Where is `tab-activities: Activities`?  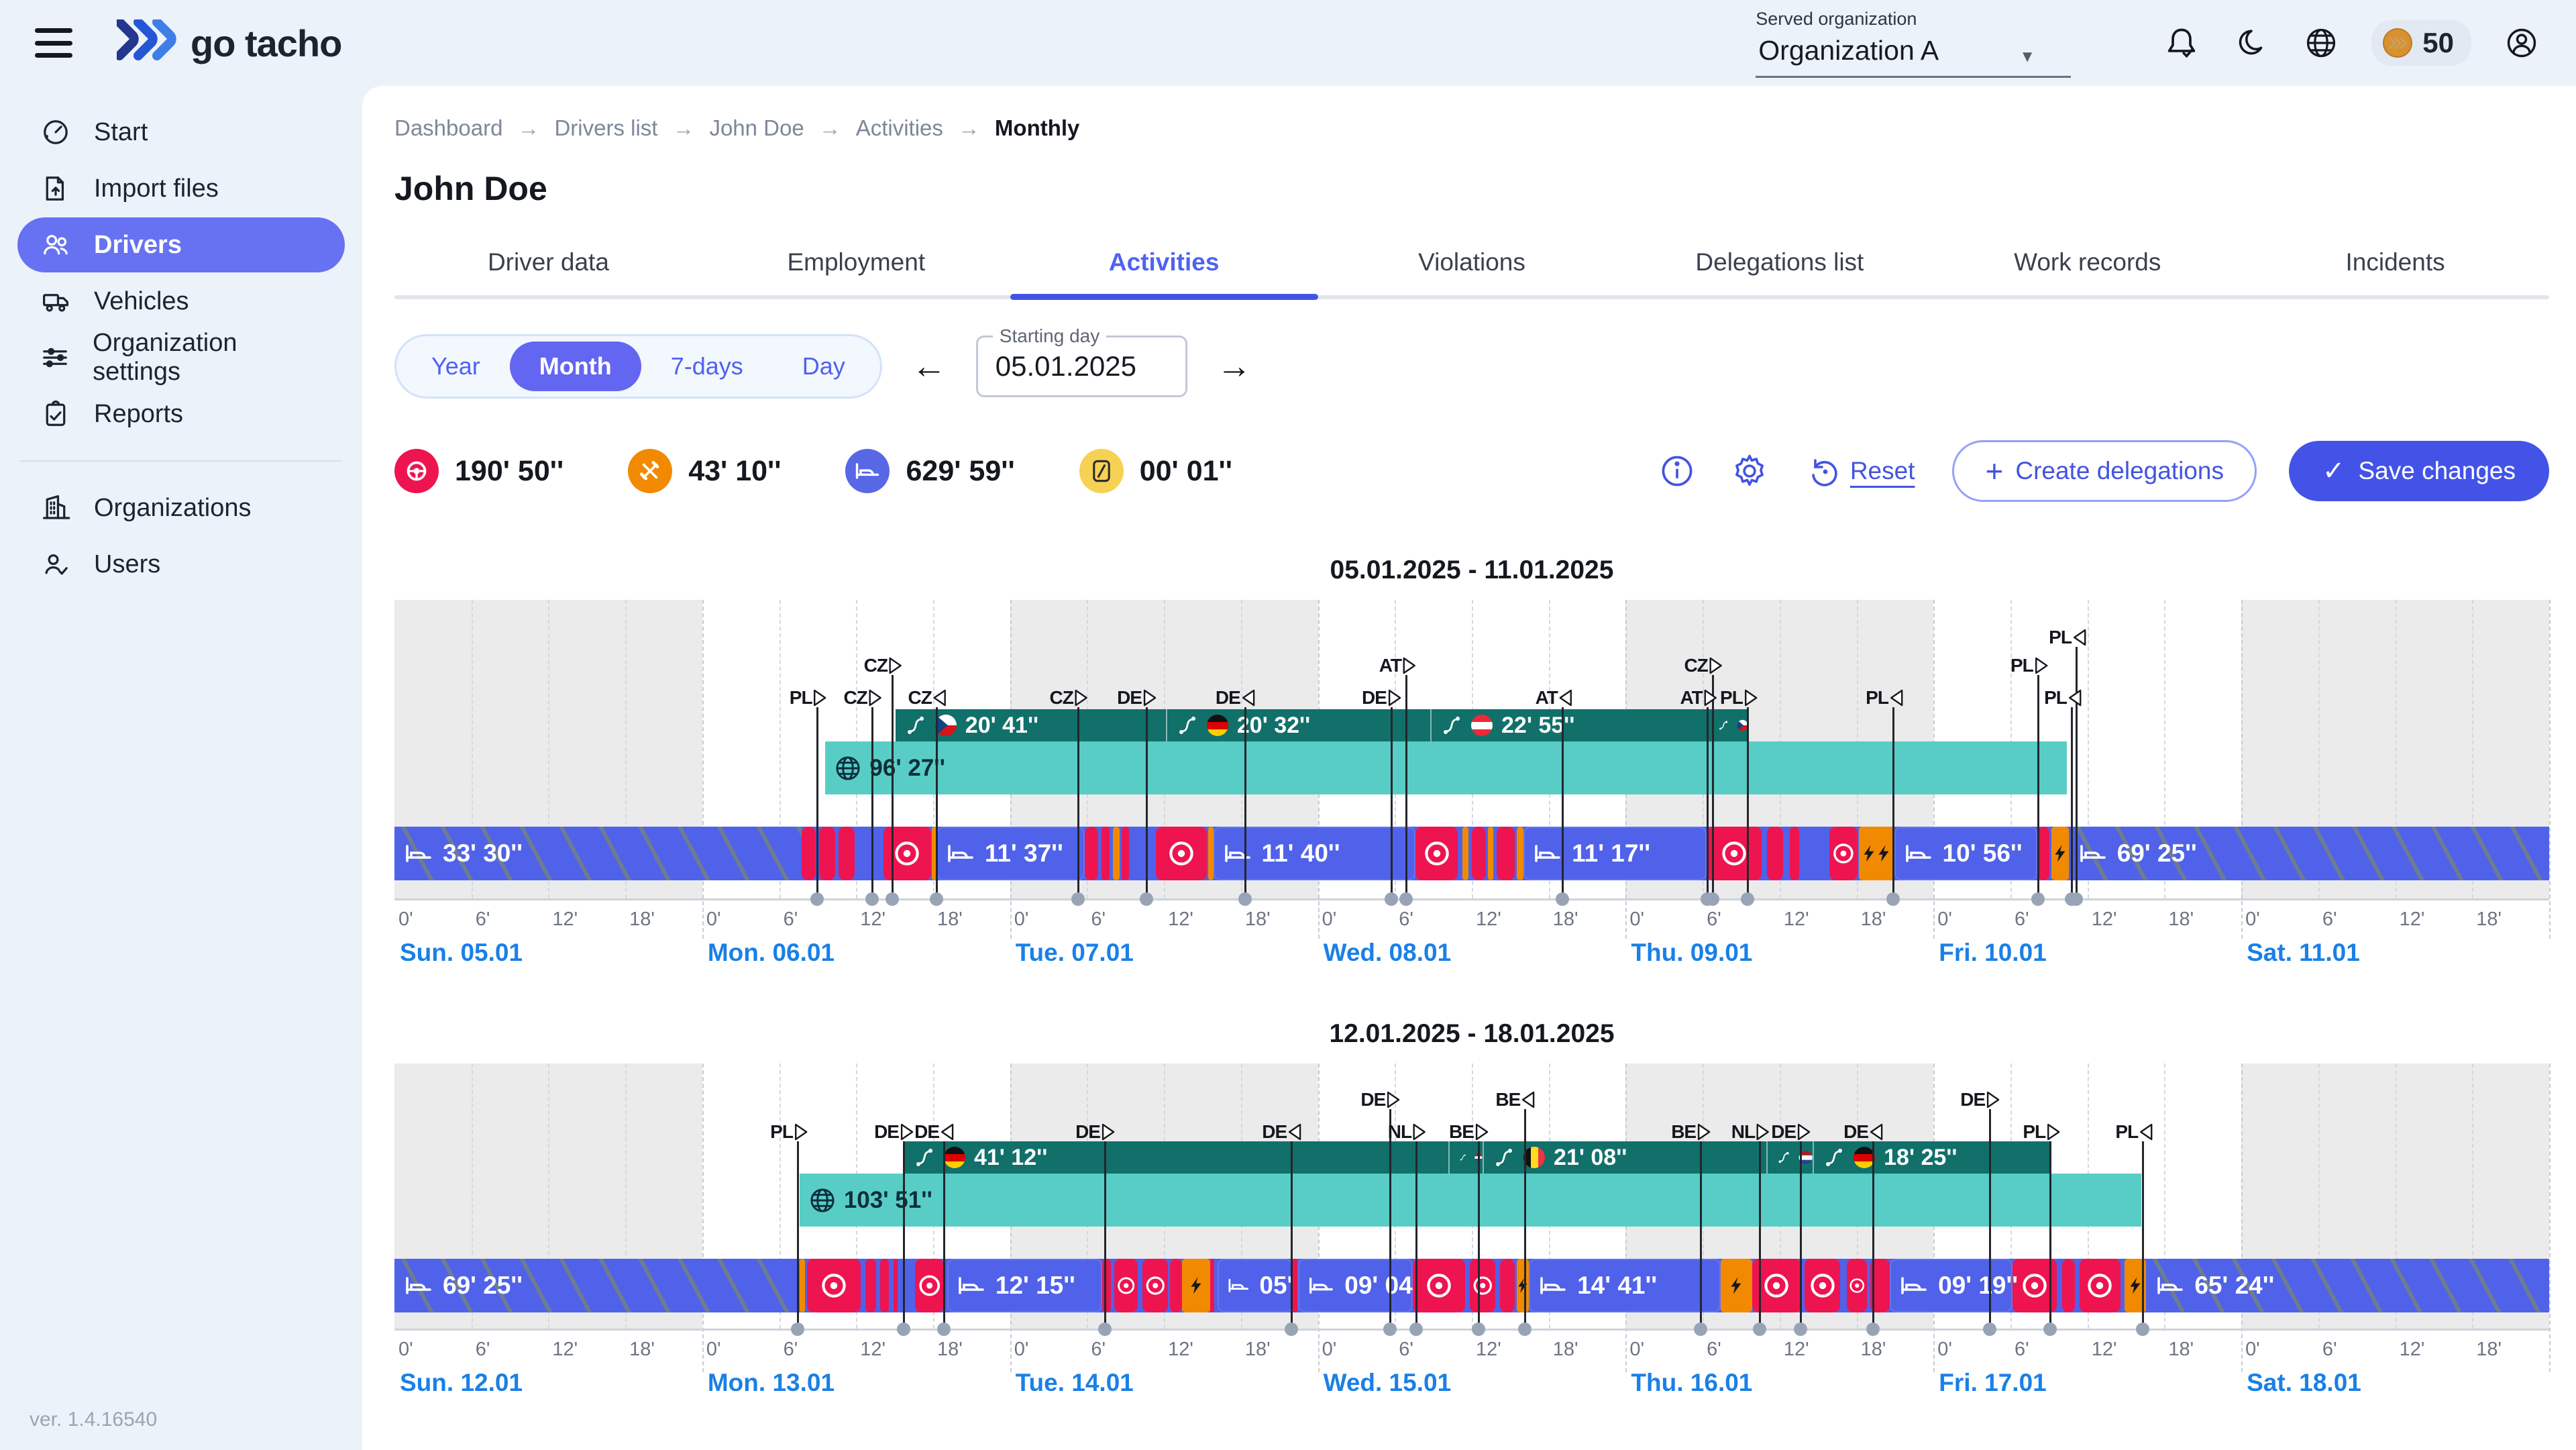 tab-activities: Activities is located at coordinates (1164, 262).